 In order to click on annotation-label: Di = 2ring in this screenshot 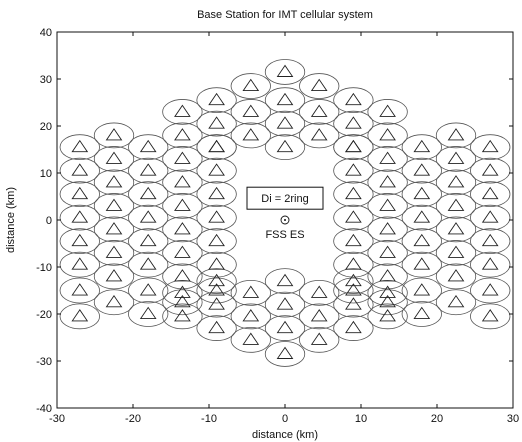, I will do `click(284, 199)`.